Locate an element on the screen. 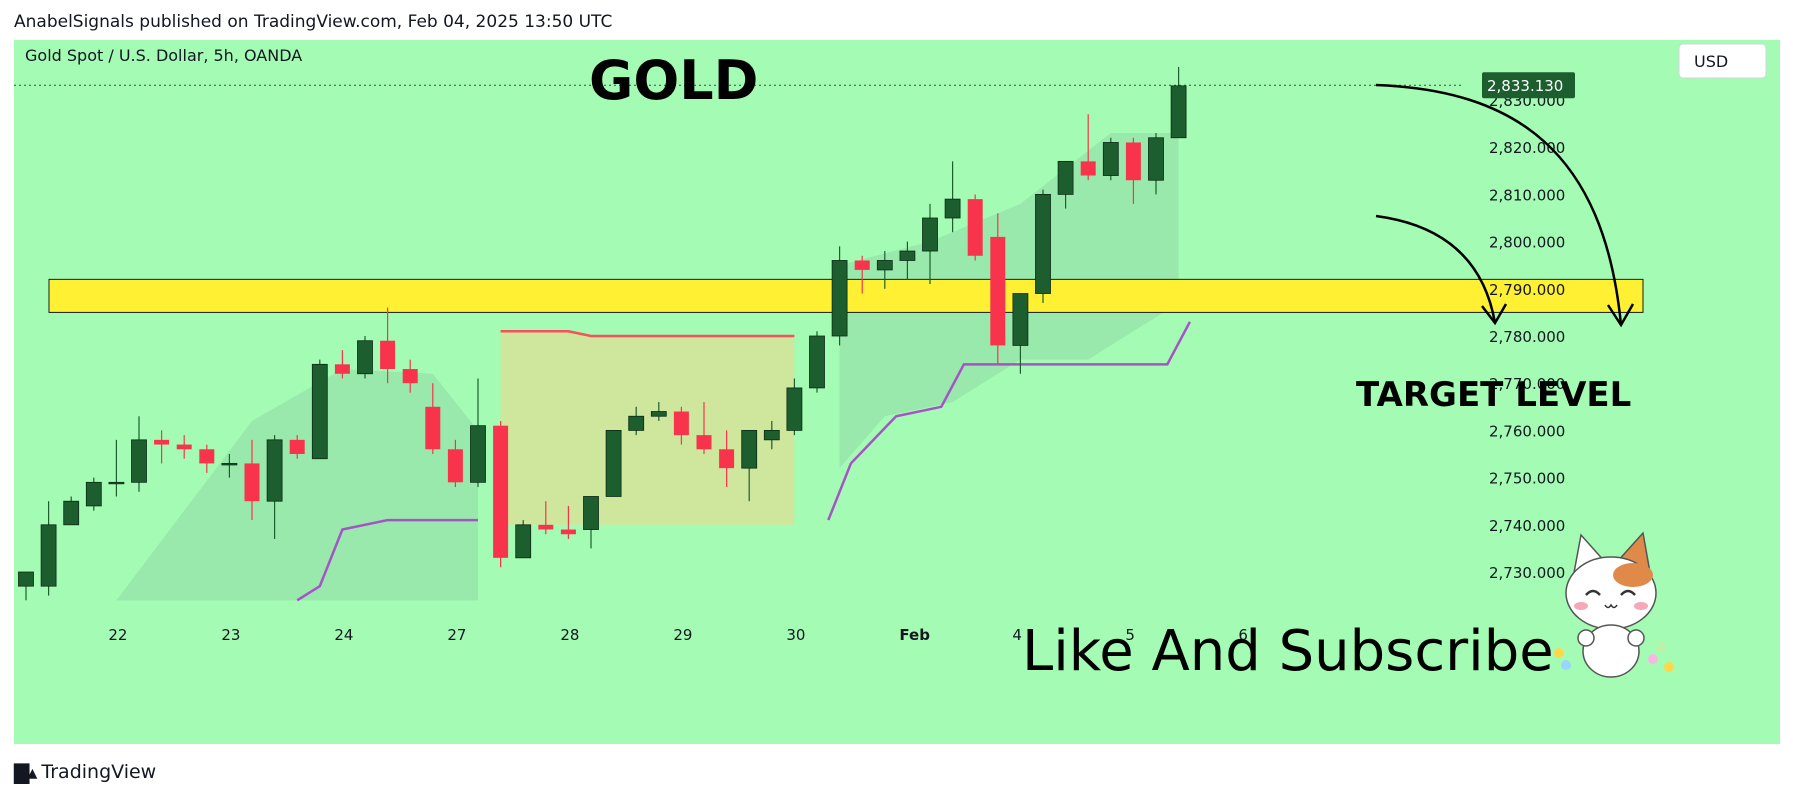  x-tick-label: 6 is located at coordinates (1243, 635).